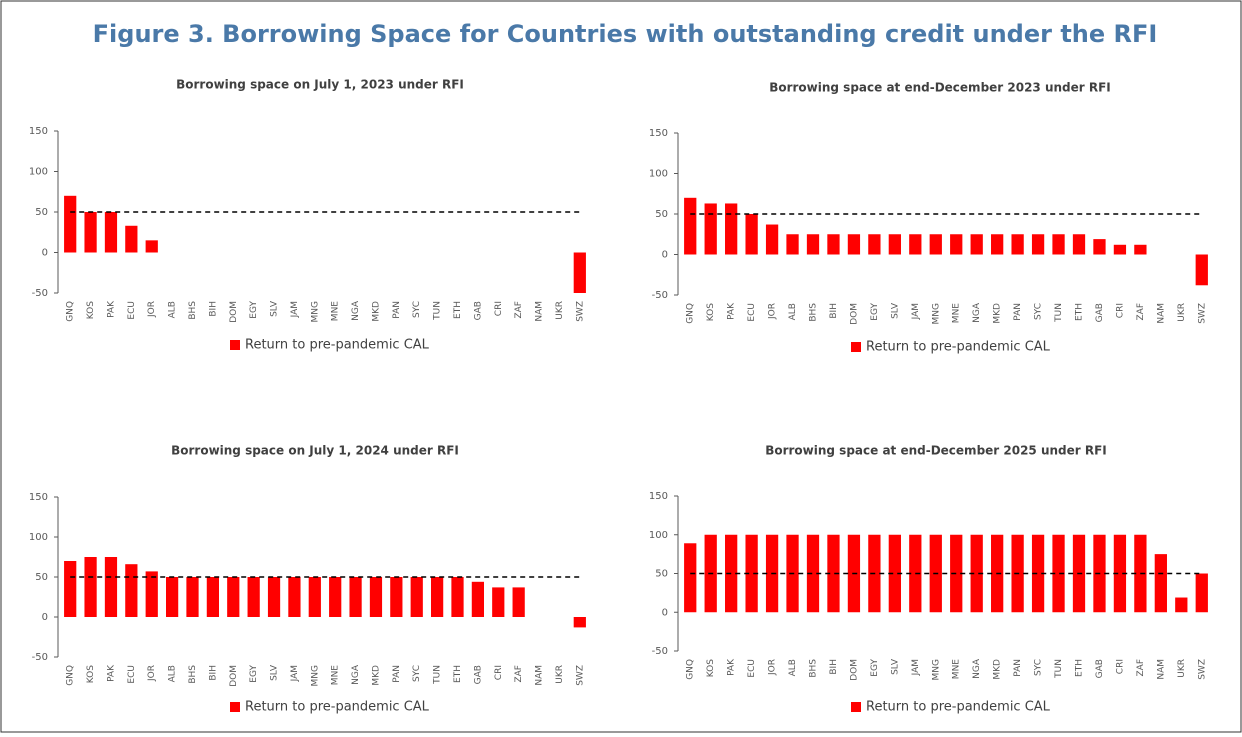  I want to click on x-tick-label: UKR, so click(1182, 312).